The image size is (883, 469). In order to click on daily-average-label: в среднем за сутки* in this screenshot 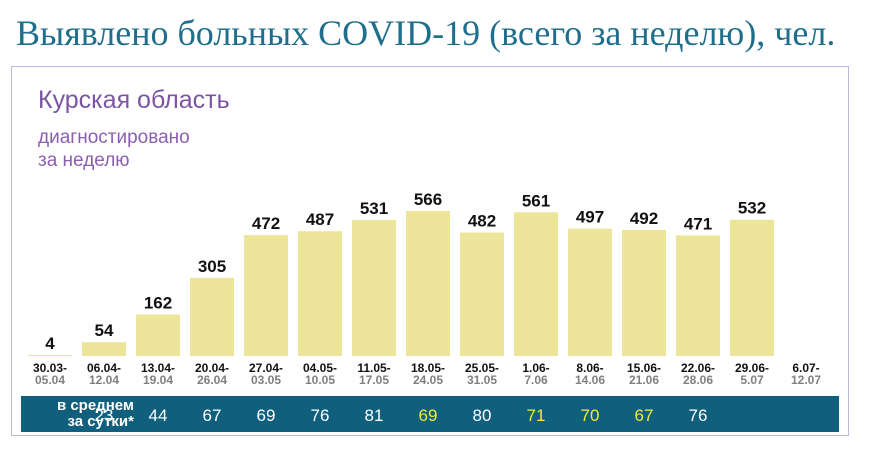, I will do `click(78, 414)`.